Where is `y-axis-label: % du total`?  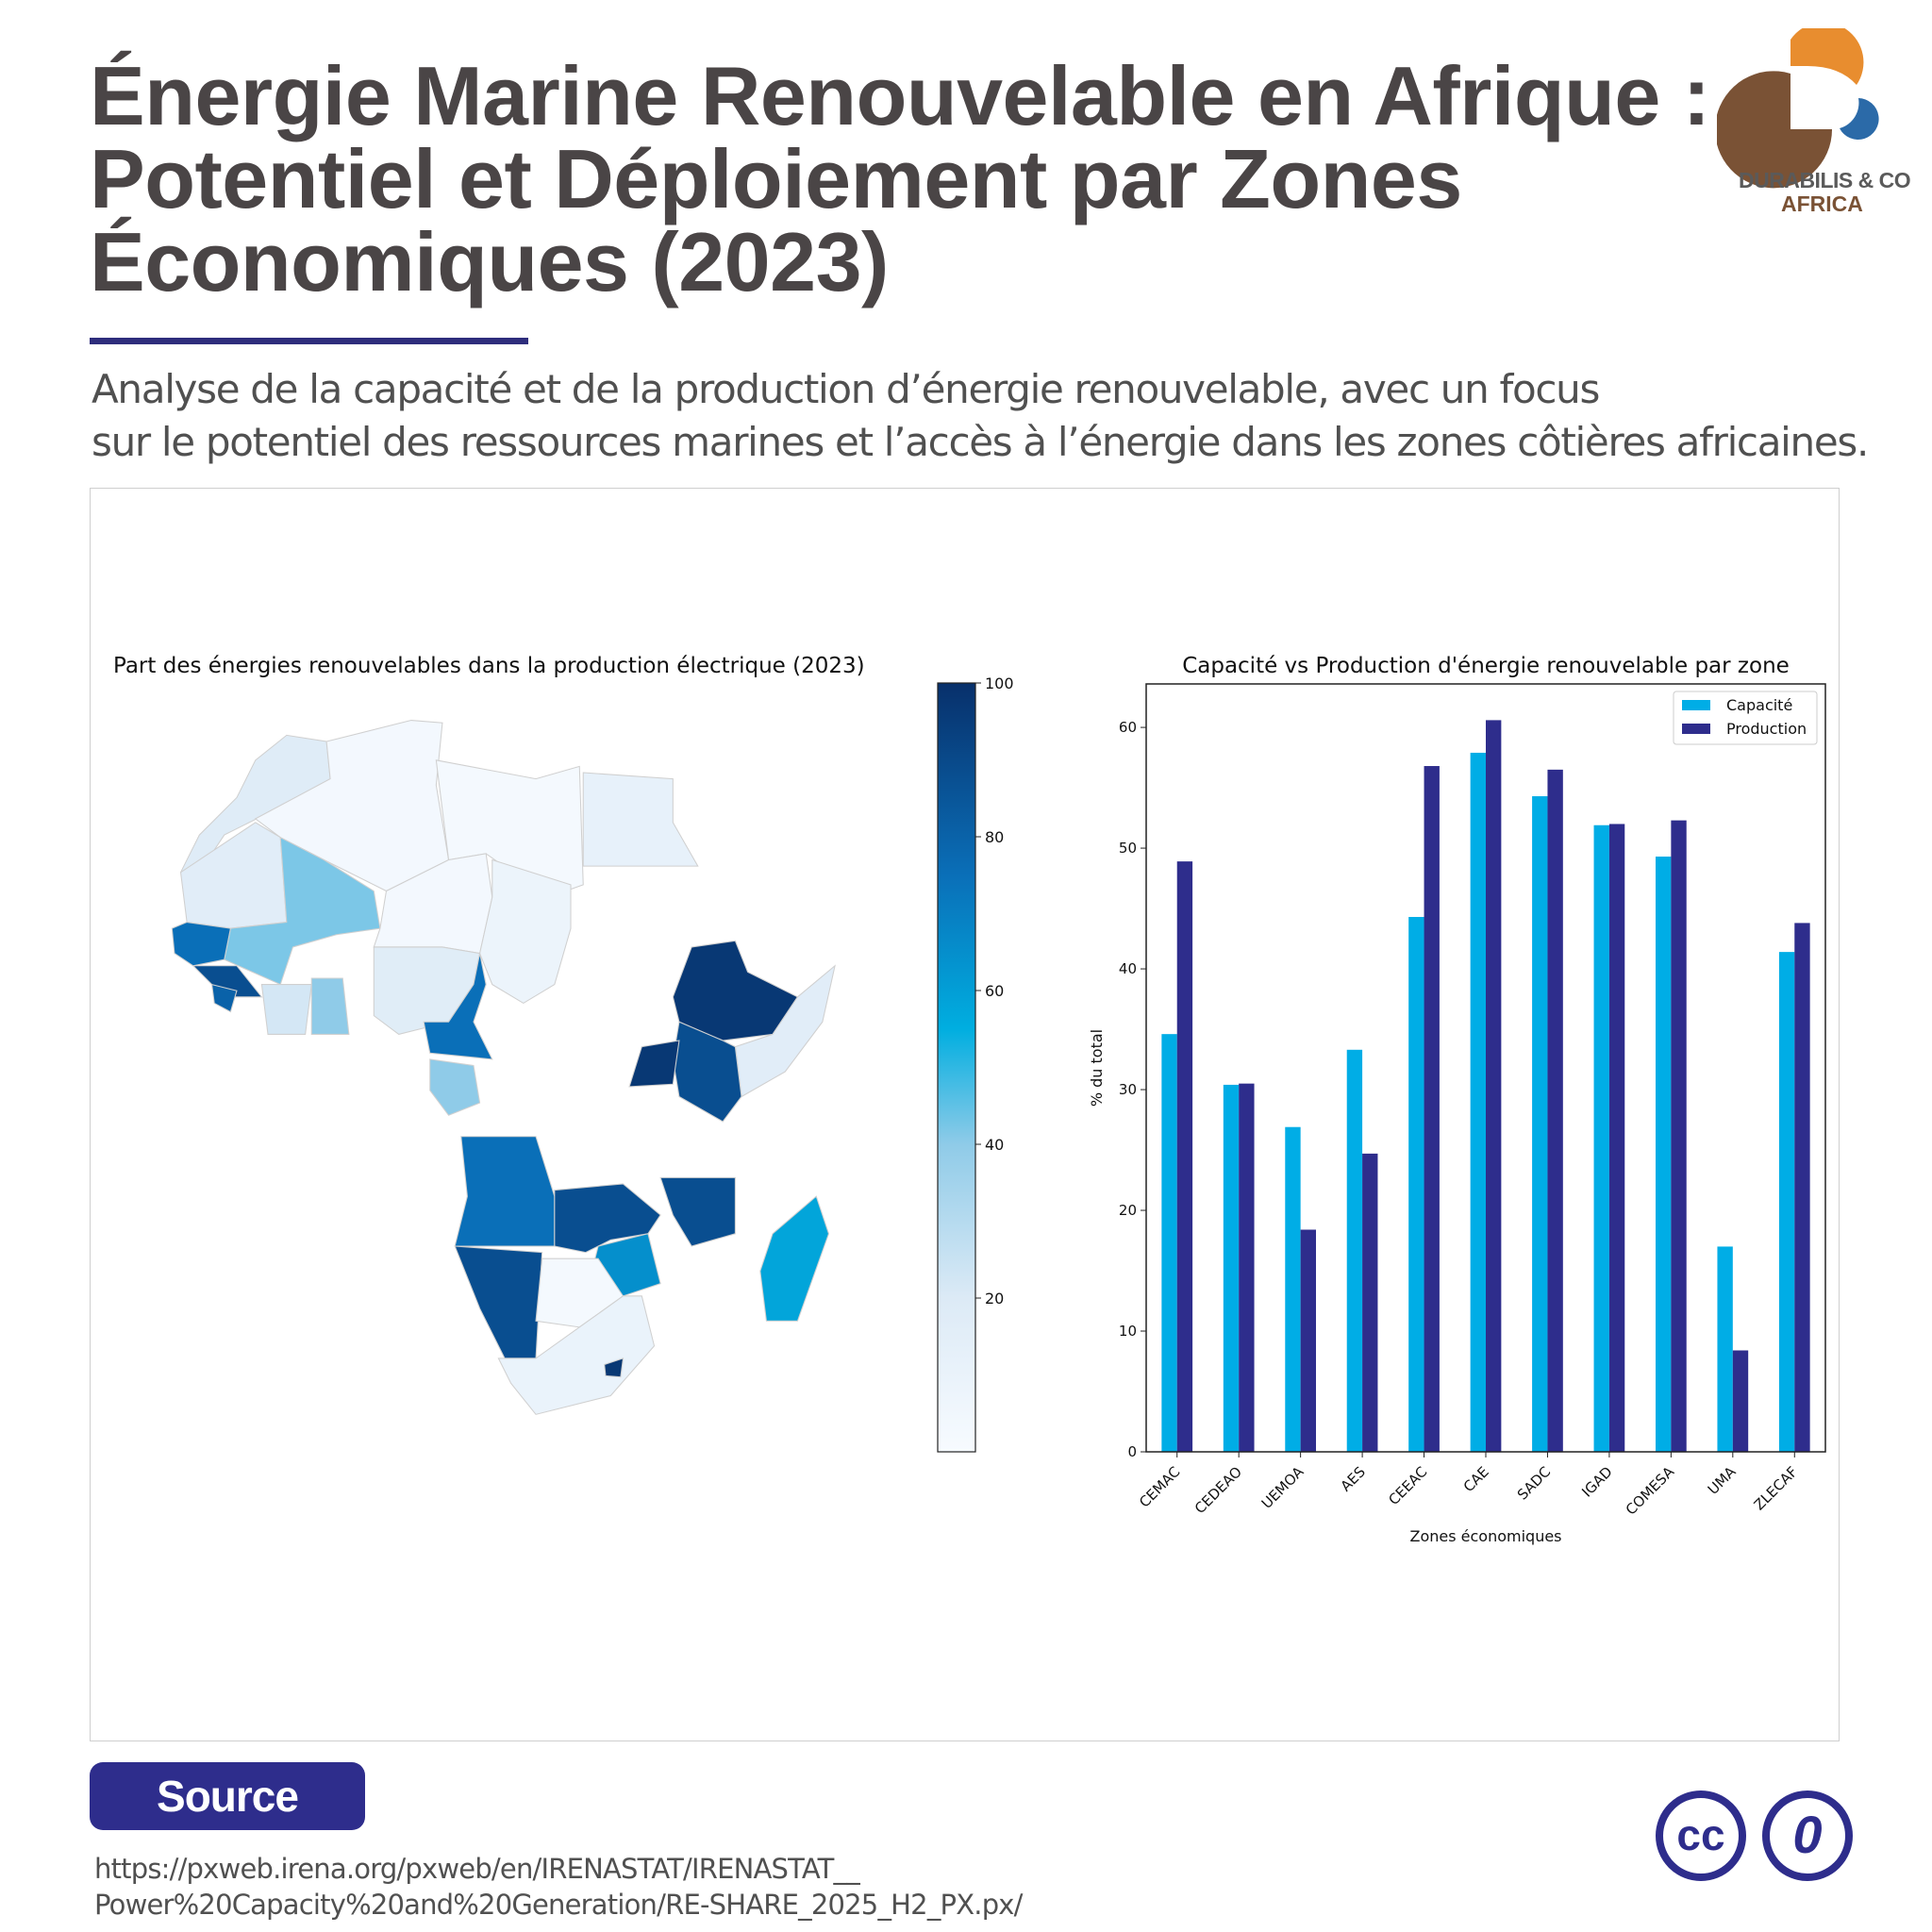
y-axis-label: % du total is located at coordinates (1097, 1068).